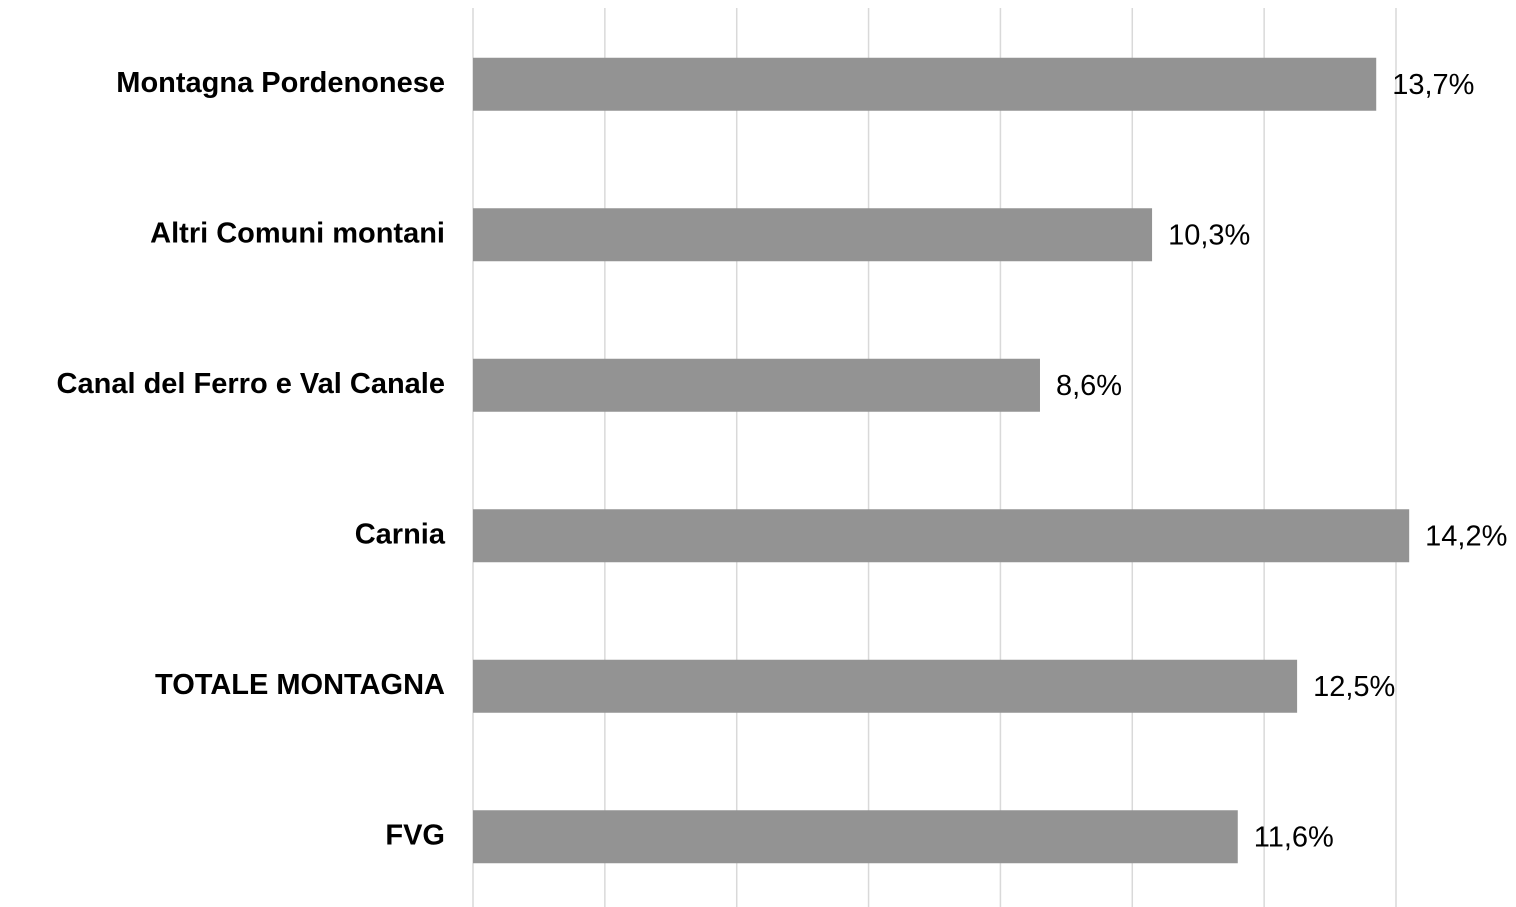 Image resolution: width=1516 pixels, height=907 pixels. Describe the element at coordinates (297, 233) in the screenshot. I see `category-label: Altri Comuni montani` at that location.